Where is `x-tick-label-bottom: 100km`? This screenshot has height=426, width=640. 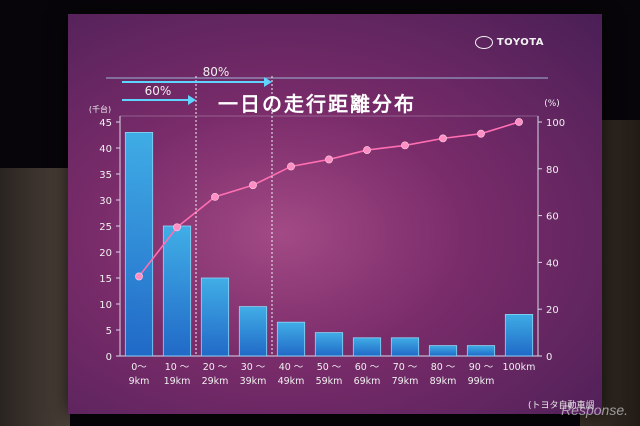 x-tick-label-bottom: 100km is located at coordinates (519, 367).